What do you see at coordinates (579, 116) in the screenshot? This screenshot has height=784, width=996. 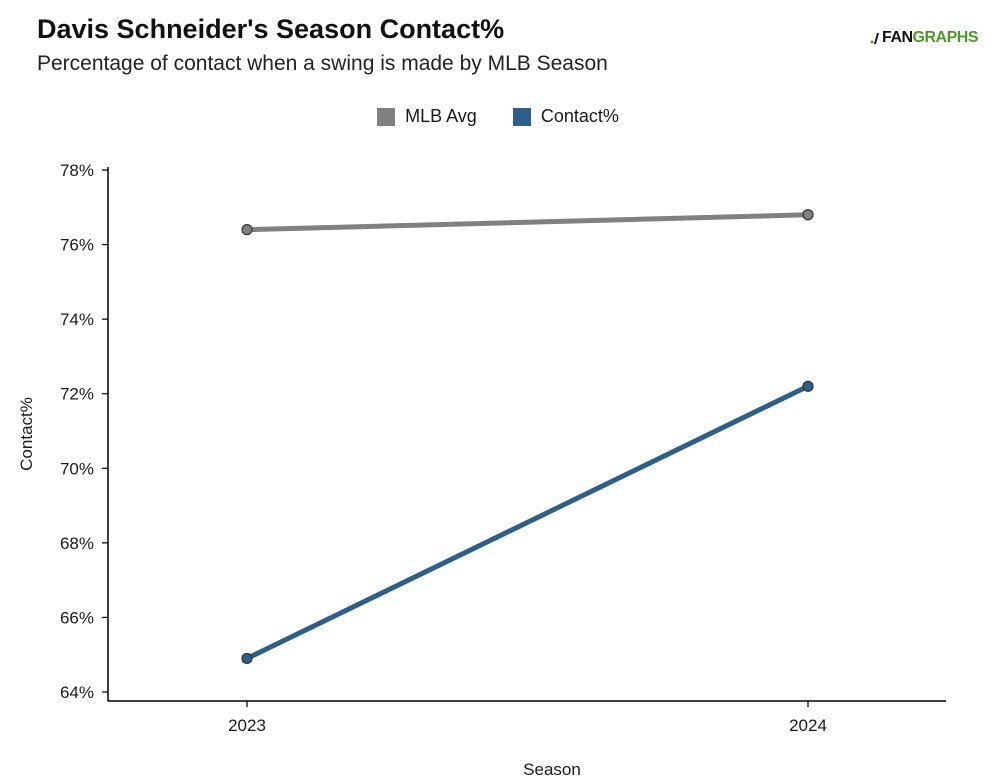 I see `legend-label-contact: Contact%` at bounding box center [579, 116].